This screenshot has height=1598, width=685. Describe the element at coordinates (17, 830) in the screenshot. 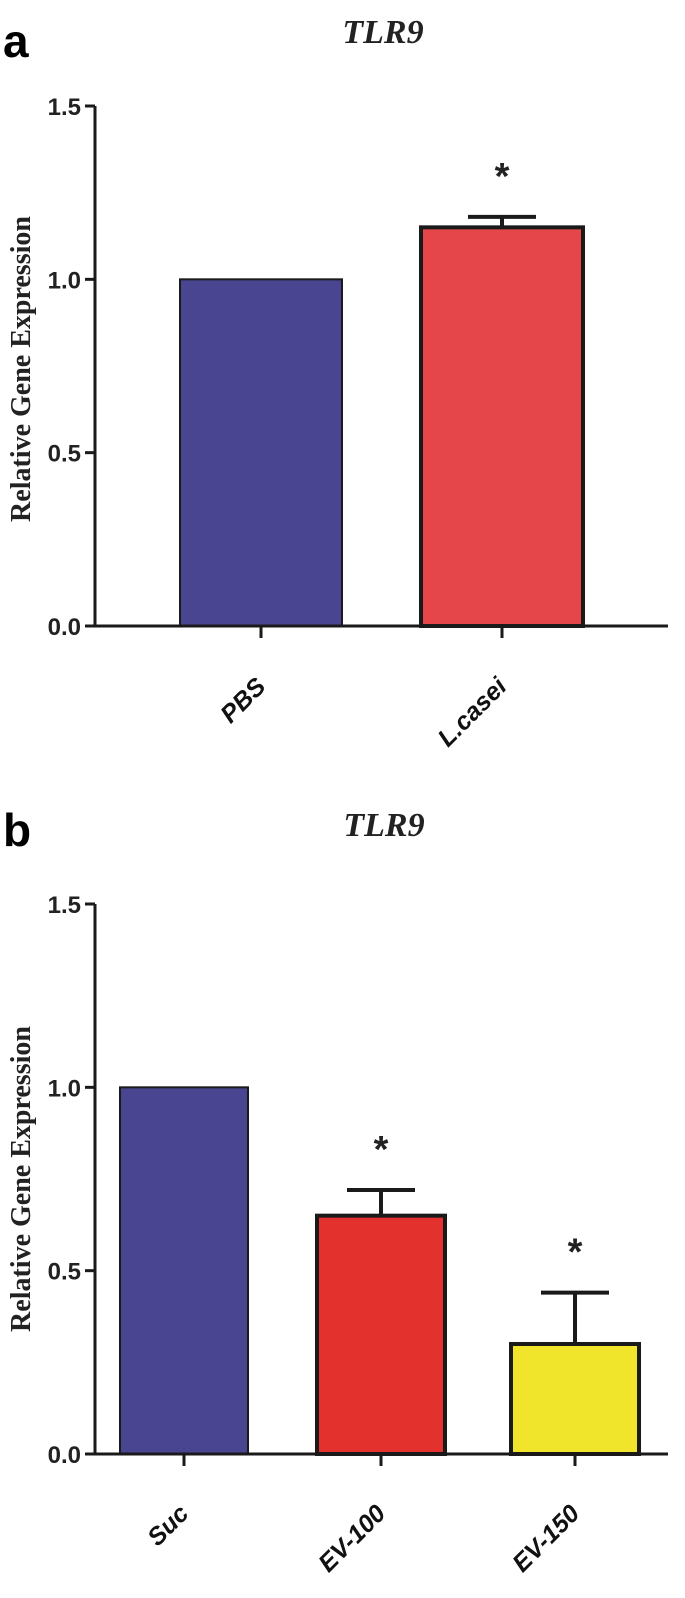

I see `panel-letter-b: b` at that location.